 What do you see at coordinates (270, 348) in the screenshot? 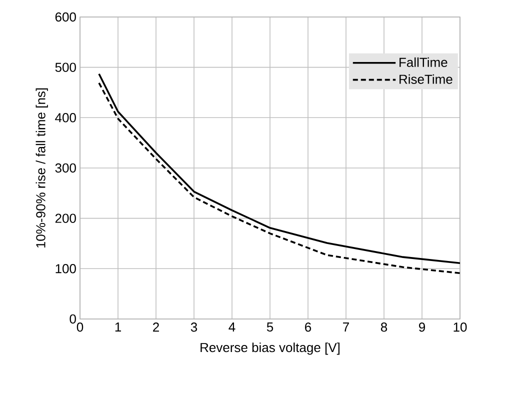
I see `x-axis-title: Reverse bias voltage [V]` at bounding box center [270, 348].